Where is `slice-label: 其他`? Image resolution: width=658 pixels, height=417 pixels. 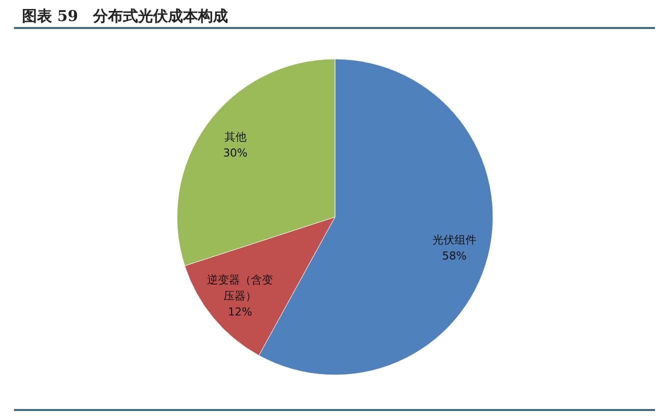 slice-label: 其他 is located at coordinates (235, 137).